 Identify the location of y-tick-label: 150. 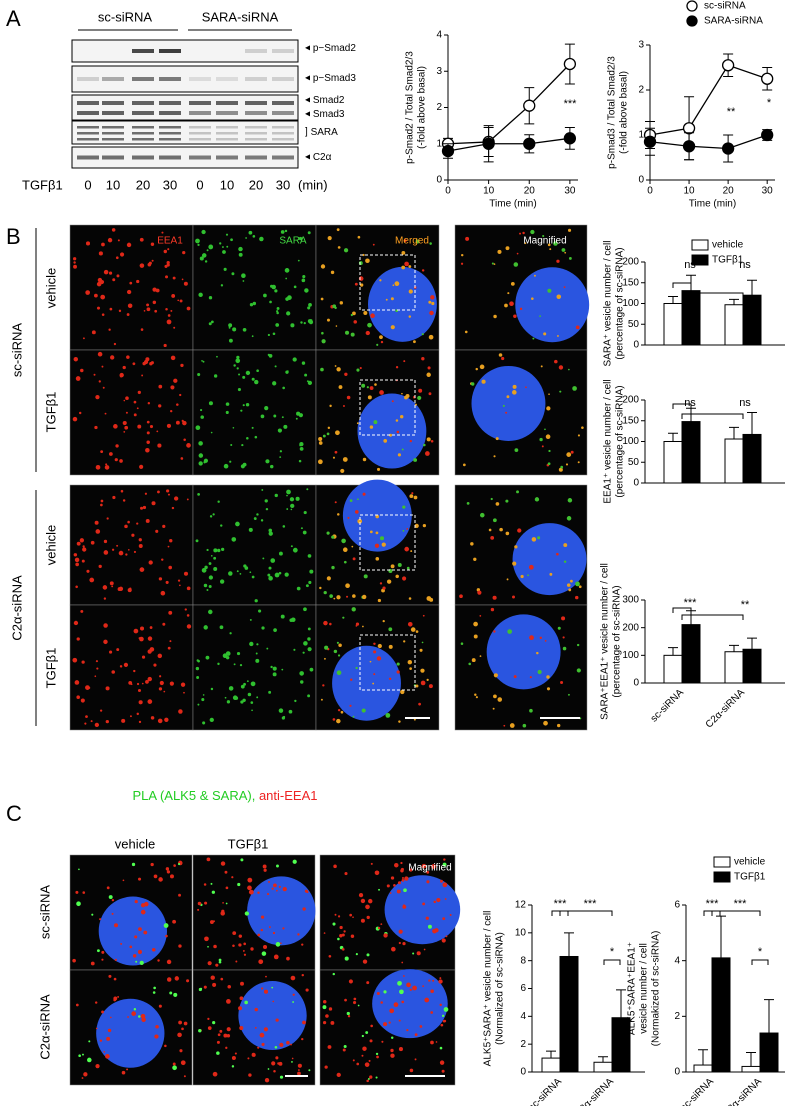
(630, 282).